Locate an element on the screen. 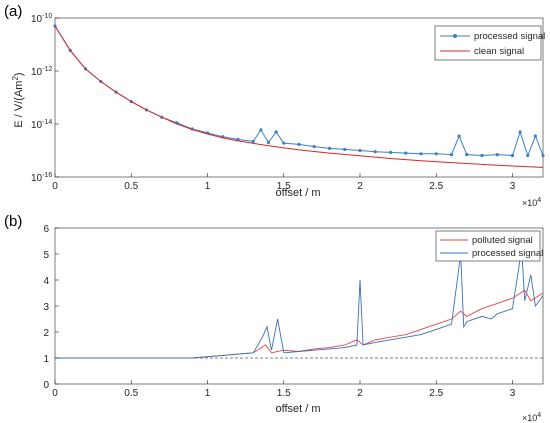 Image resolution: width=550 pixels, height=423 pixels. panel-a-legend: processed signal clean signal is located at coordinates (489, 43).